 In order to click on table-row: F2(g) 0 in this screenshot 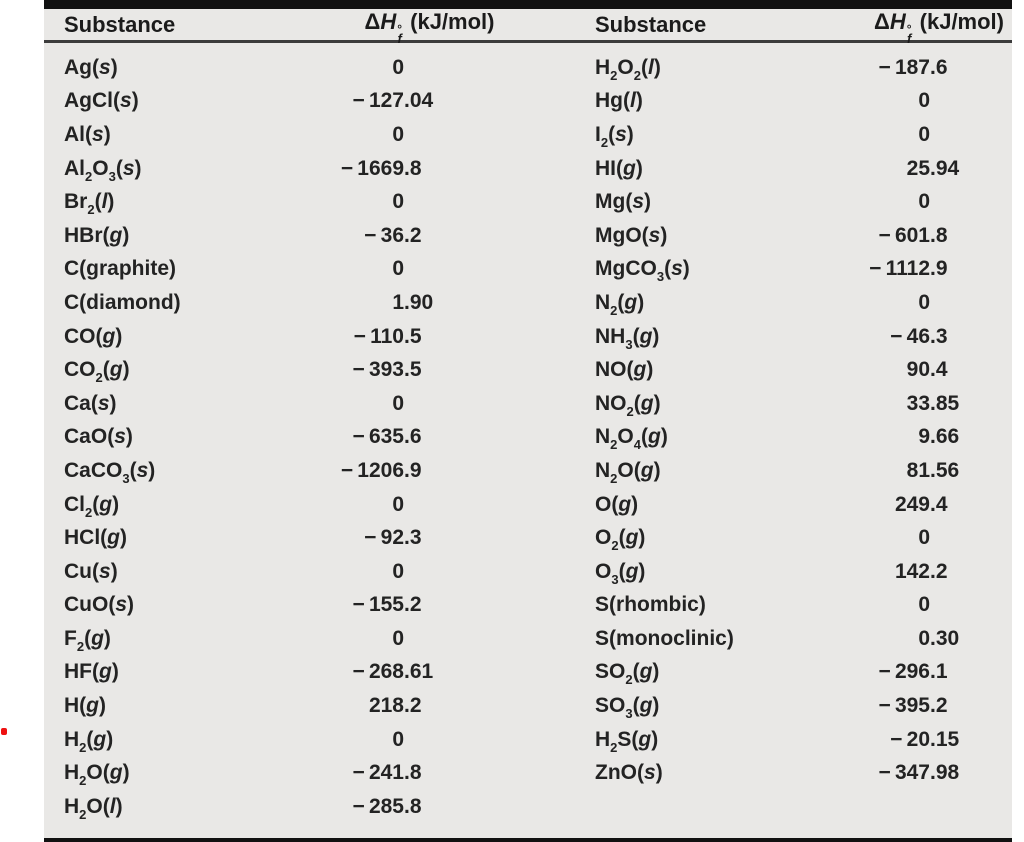, I will do `click(309, 639)`.